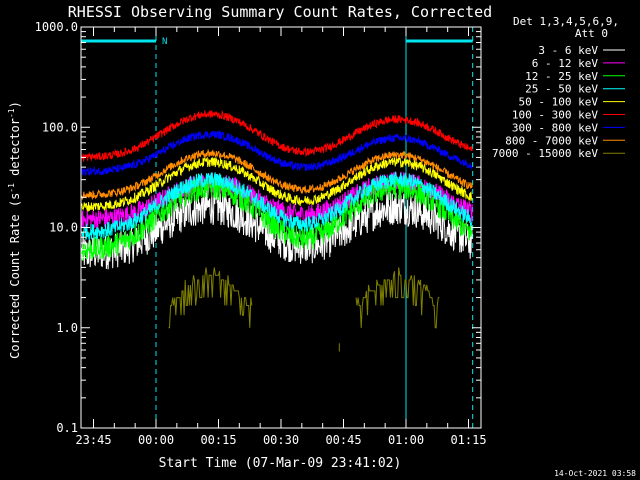 This screenshot has width=640, height=480. What do you see at coordinates (406, 440) in the screenshot?
I see `x-tick-label: 01:00` at bounding box center [406, 440].